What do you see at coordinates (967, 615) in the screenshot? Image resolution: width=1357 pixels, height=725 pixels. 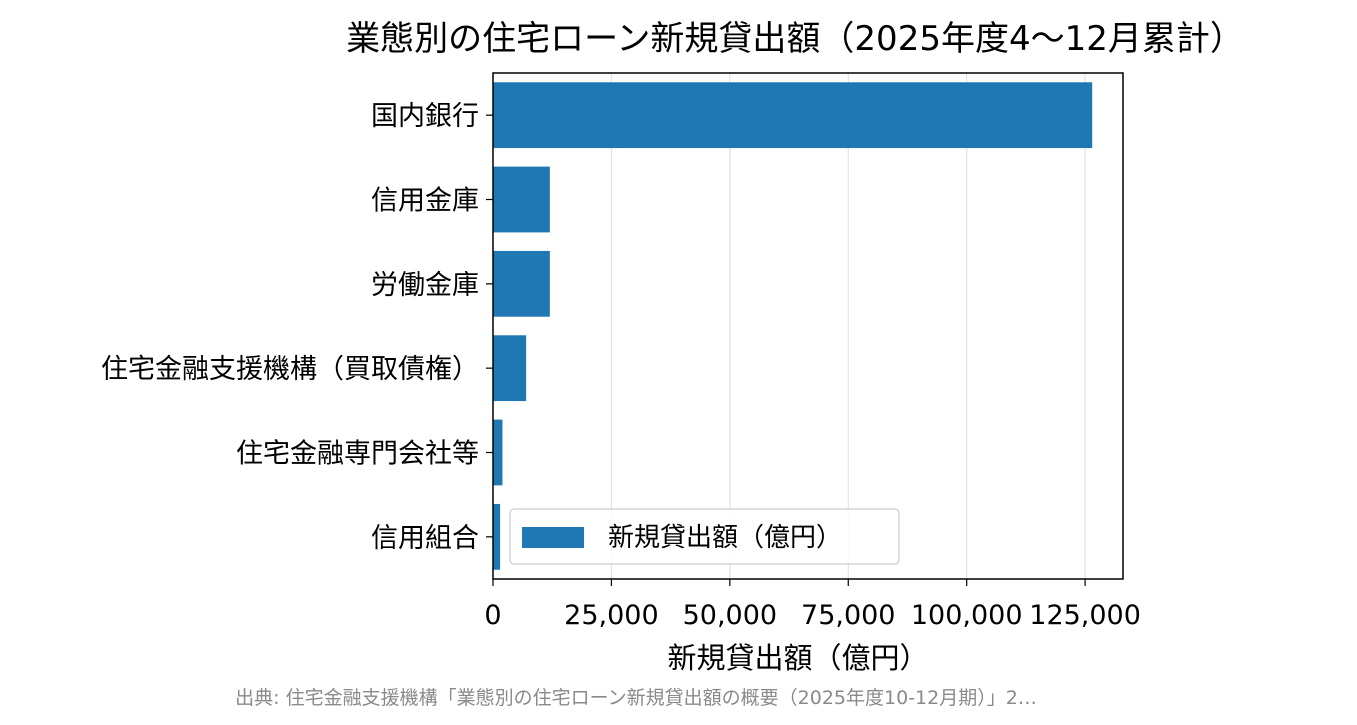 I see `x-tick-label: 100,000` at bounding box center [967, 615].